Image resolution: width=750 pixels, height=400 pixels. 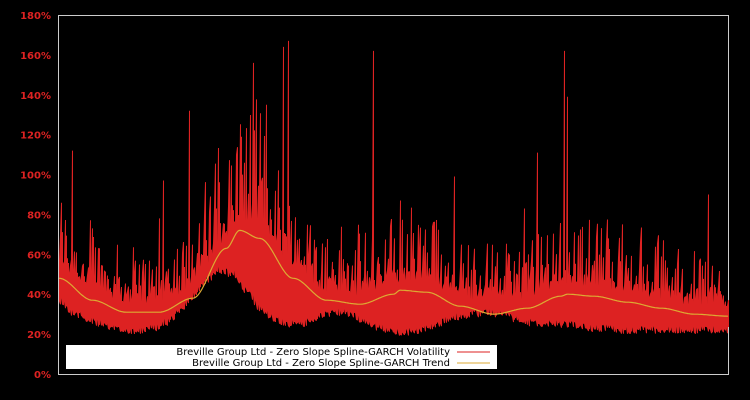 I want to click on y-tick-label: 60%, so click(x=39, y=255).